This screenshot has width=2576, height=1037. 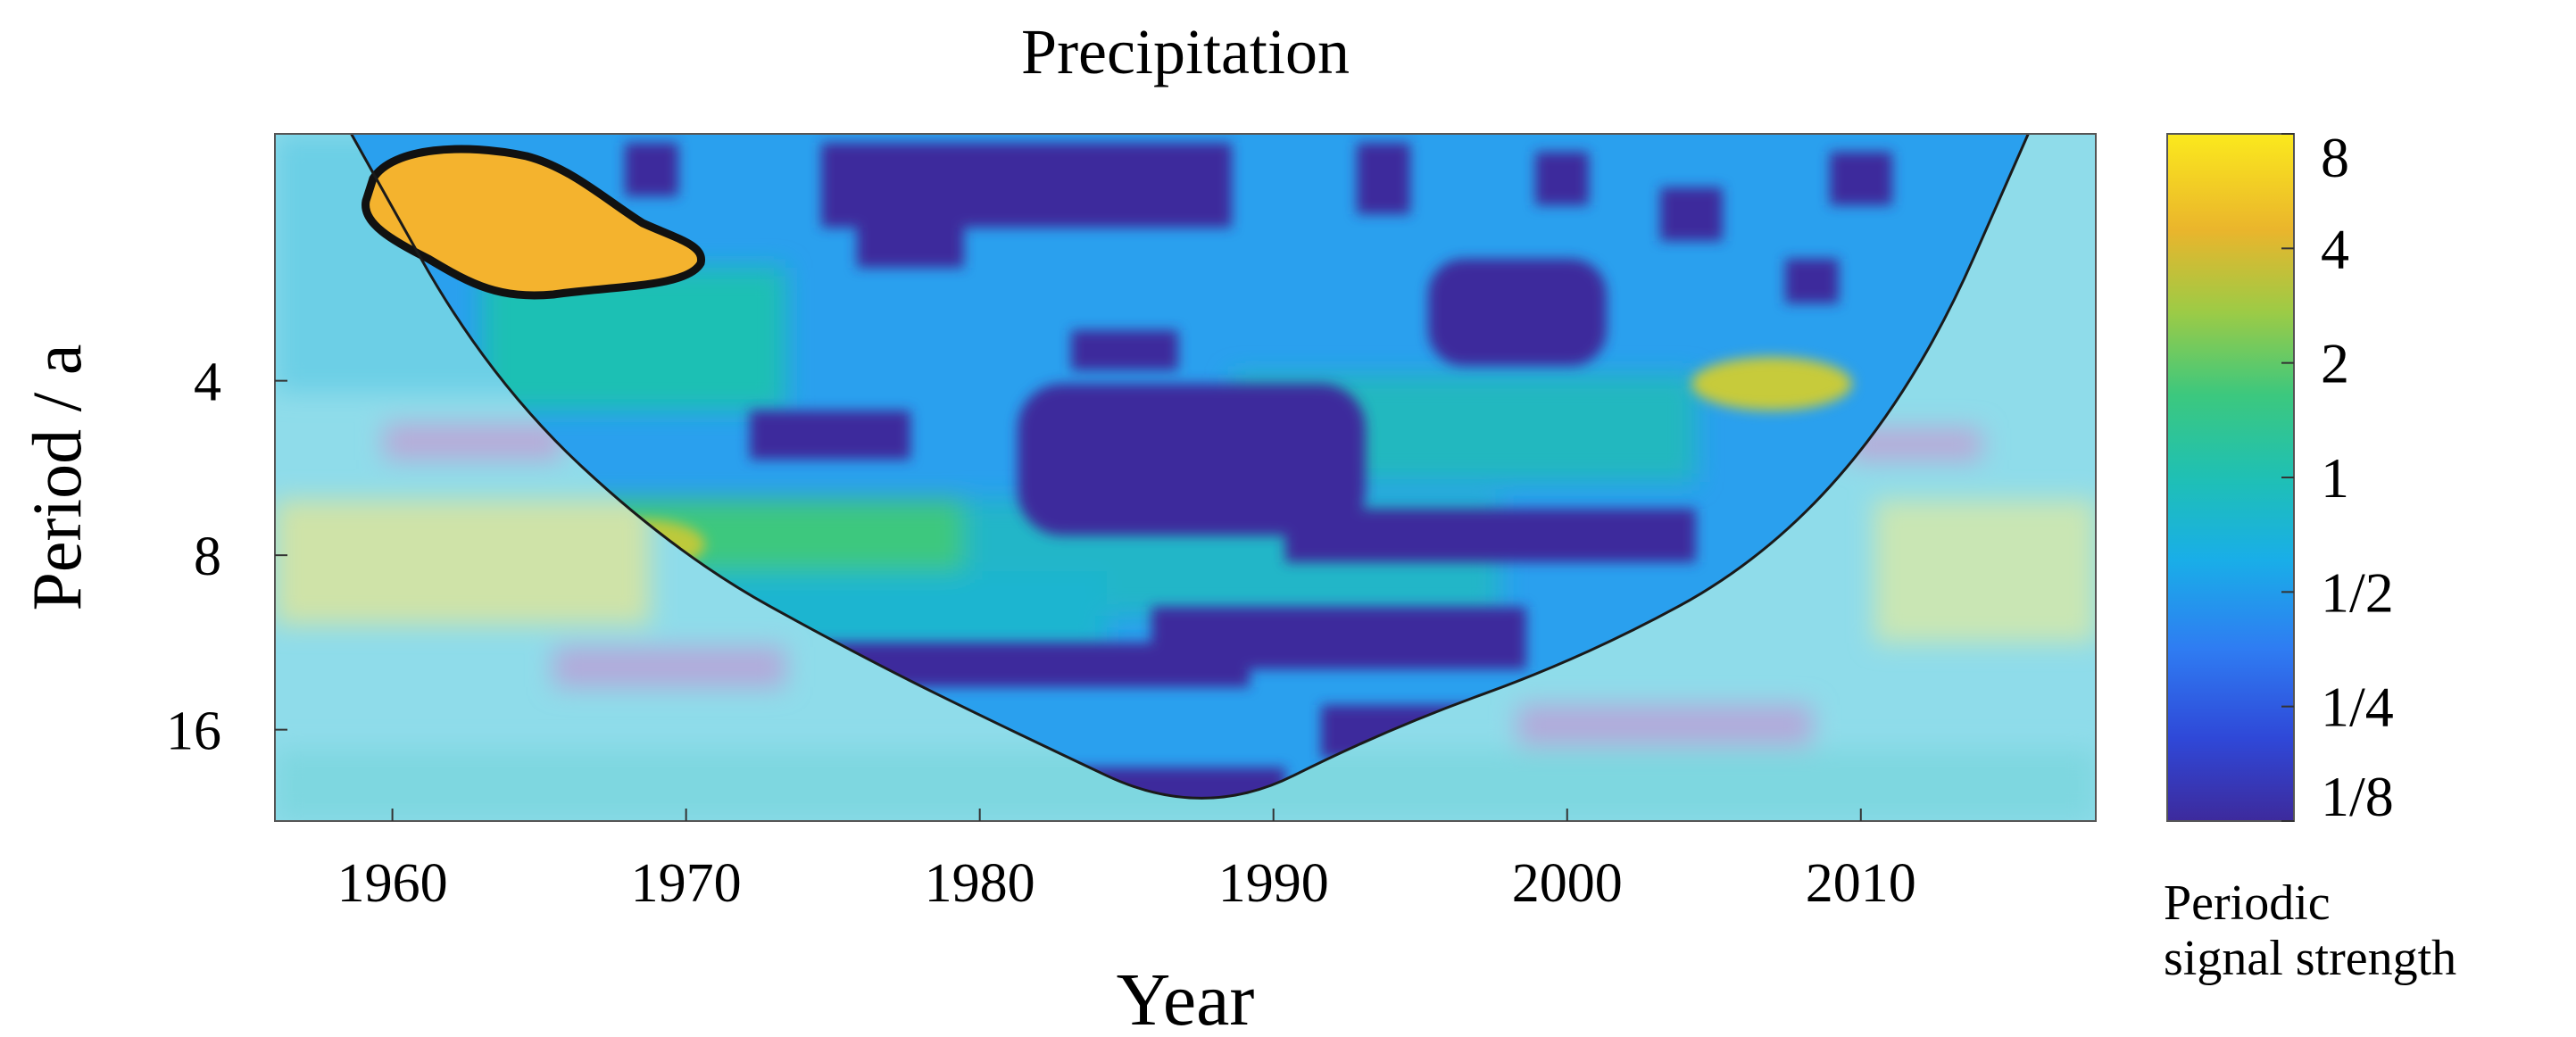 What do you see at coordinates (207, 383) in the screenshot?
I see `y-tick-label: 4` at bounding box center [207, 383].